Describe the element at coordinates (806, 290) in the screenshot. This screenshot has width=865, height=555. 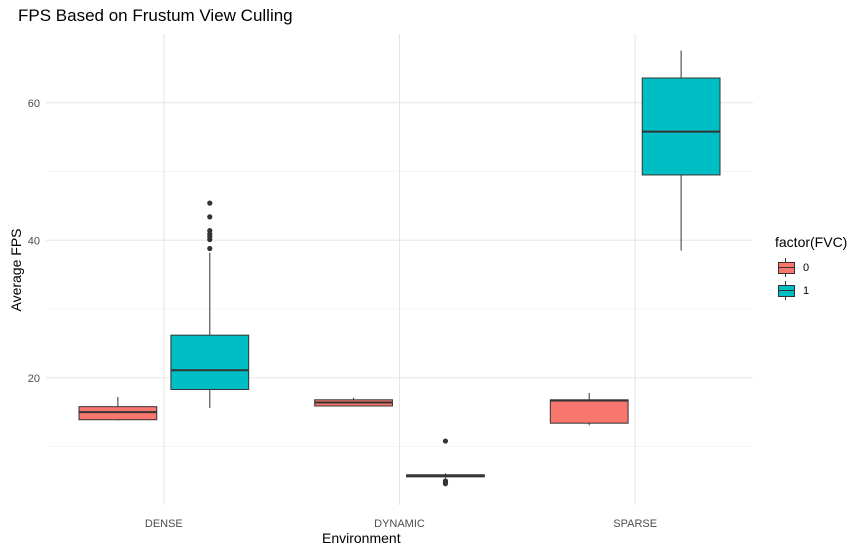
I see `legend-label-1: 1` at that location.